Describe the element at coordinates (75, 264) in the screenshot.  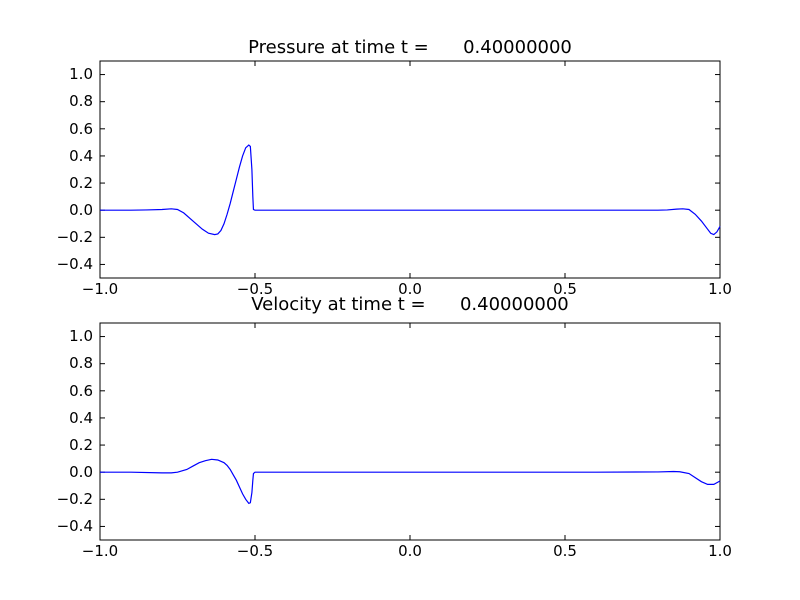
I see `pressure-ytick-label: −0.4` at that location.